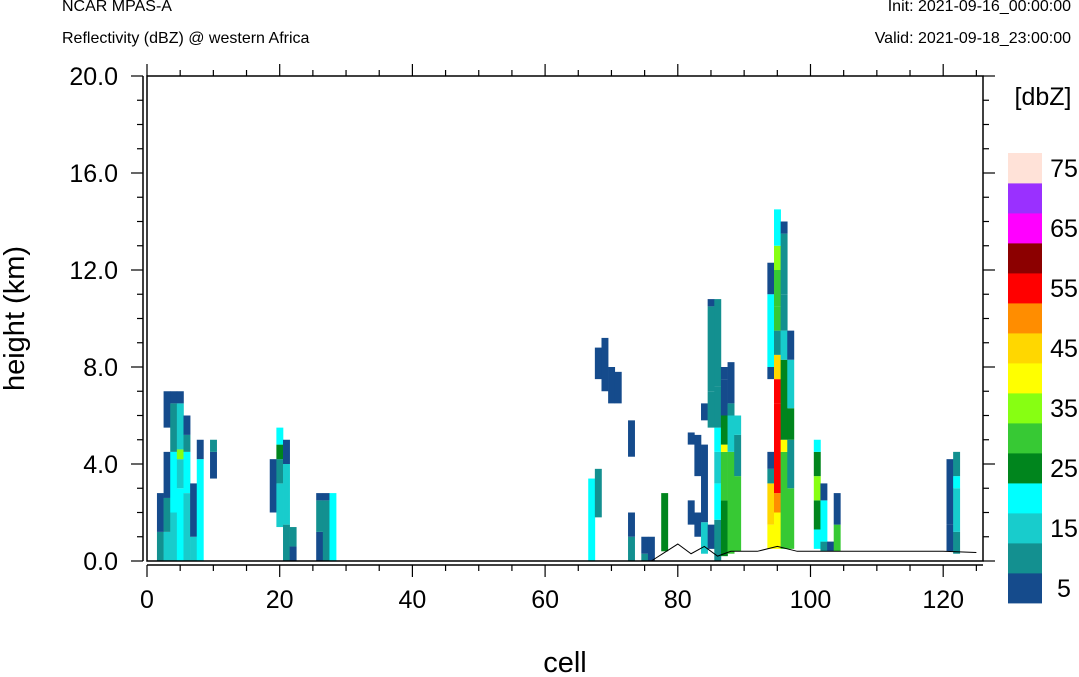  Describe the element at coordinates (117, 7) in the screenshot. I see `model-name: NCAR MPAS-A` at that location.